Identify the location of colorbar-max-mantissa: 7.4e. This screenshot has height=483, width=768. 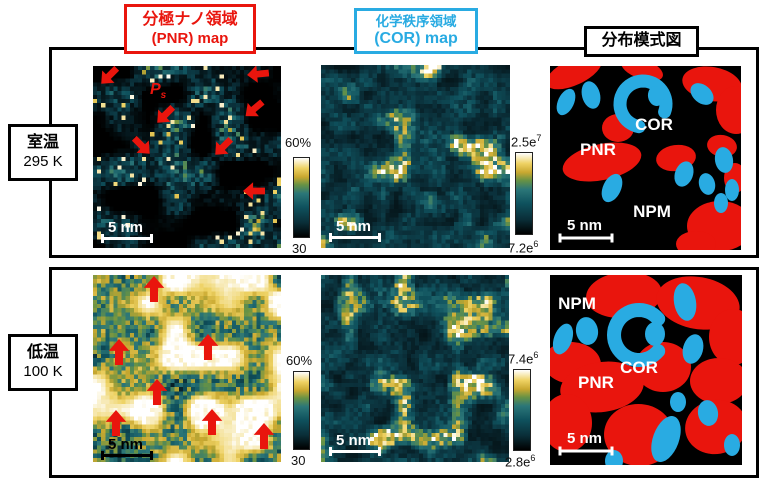
(521, 359).